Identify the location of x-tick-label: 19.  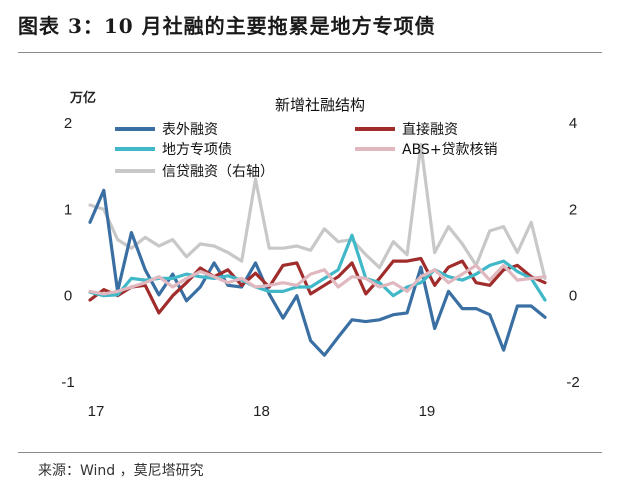
(427, 411).